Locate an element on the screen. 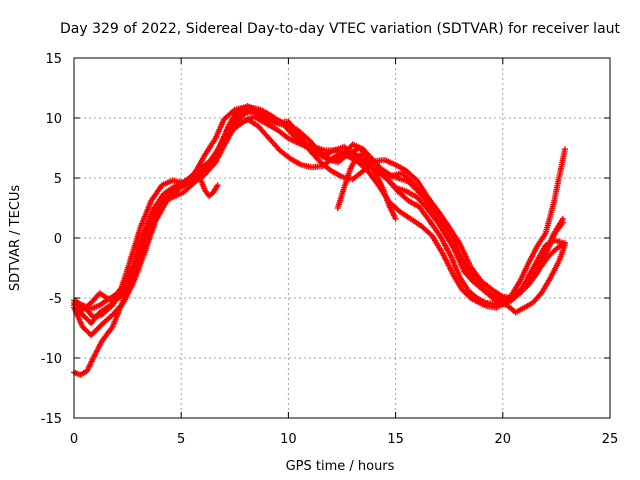 The width and height of the screenshot is (640, 480). y-tick-label: -5 is located at coordinates (55, 299).